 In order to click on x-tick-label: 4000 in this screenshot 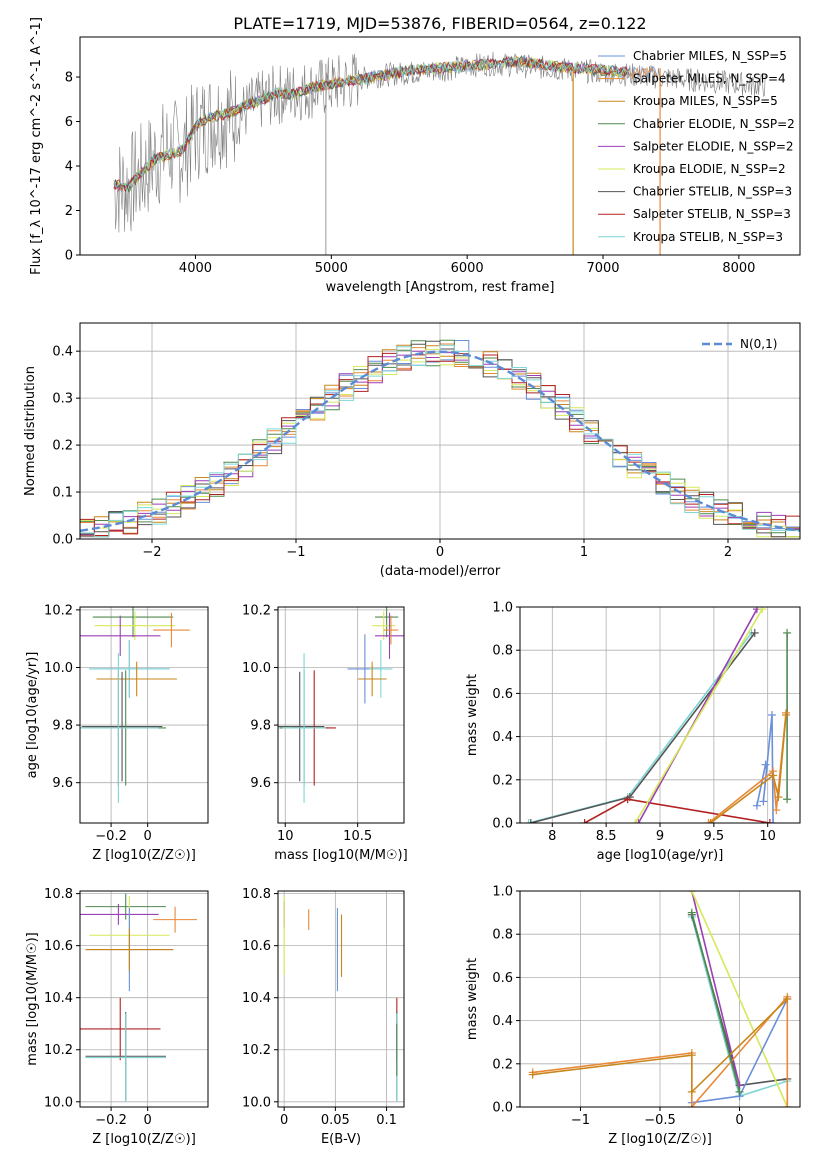, I will do `click(195, 268)`.